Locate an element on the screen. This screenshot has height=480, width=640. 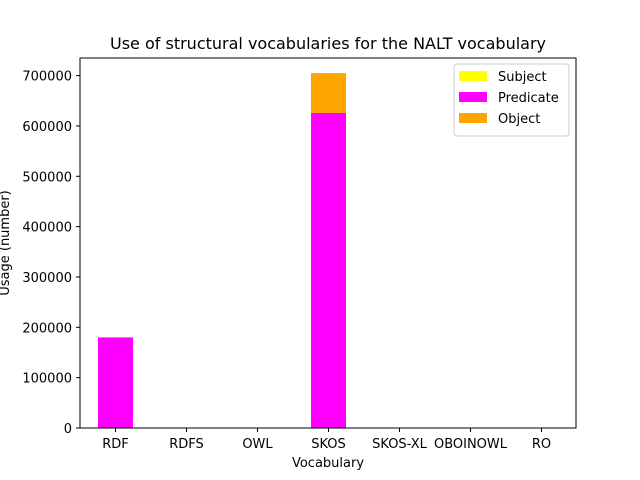
x-tick-label: SKOS is located at coordinates (328, 444).